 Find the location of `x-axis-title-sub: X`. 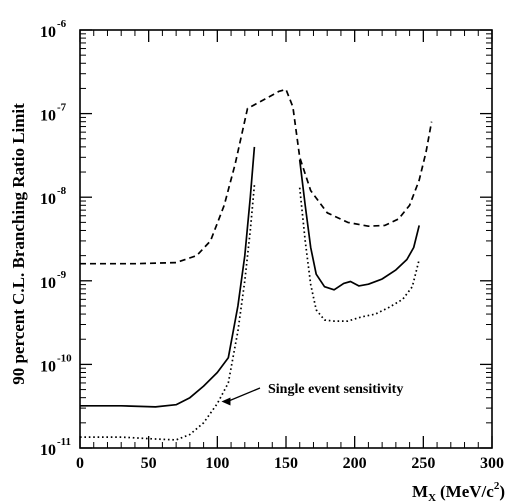

x-axis-title-sub: X is located at coordinates (432, 498).